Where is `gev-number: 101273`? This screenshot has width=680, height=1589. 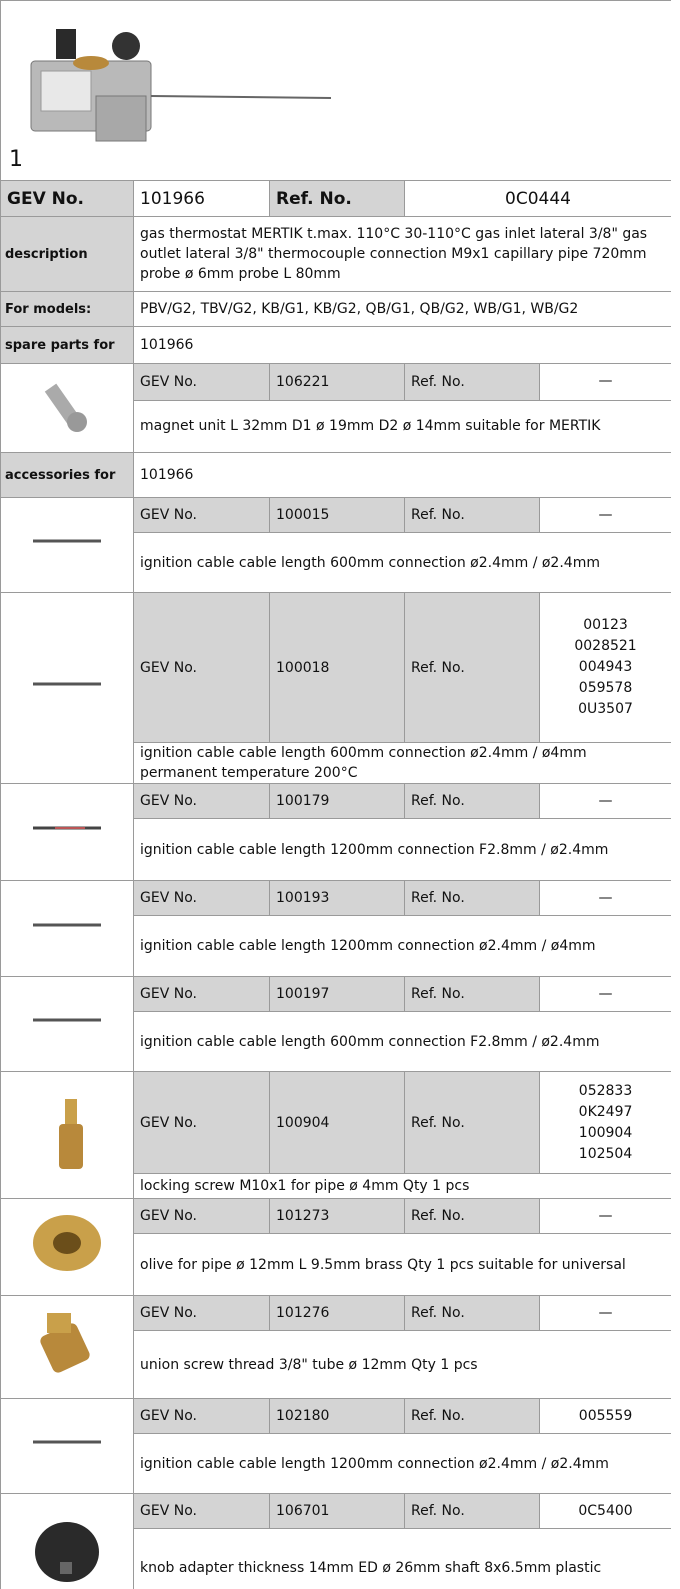
gev-number: 101273 is located at coordinates (337, 1216).